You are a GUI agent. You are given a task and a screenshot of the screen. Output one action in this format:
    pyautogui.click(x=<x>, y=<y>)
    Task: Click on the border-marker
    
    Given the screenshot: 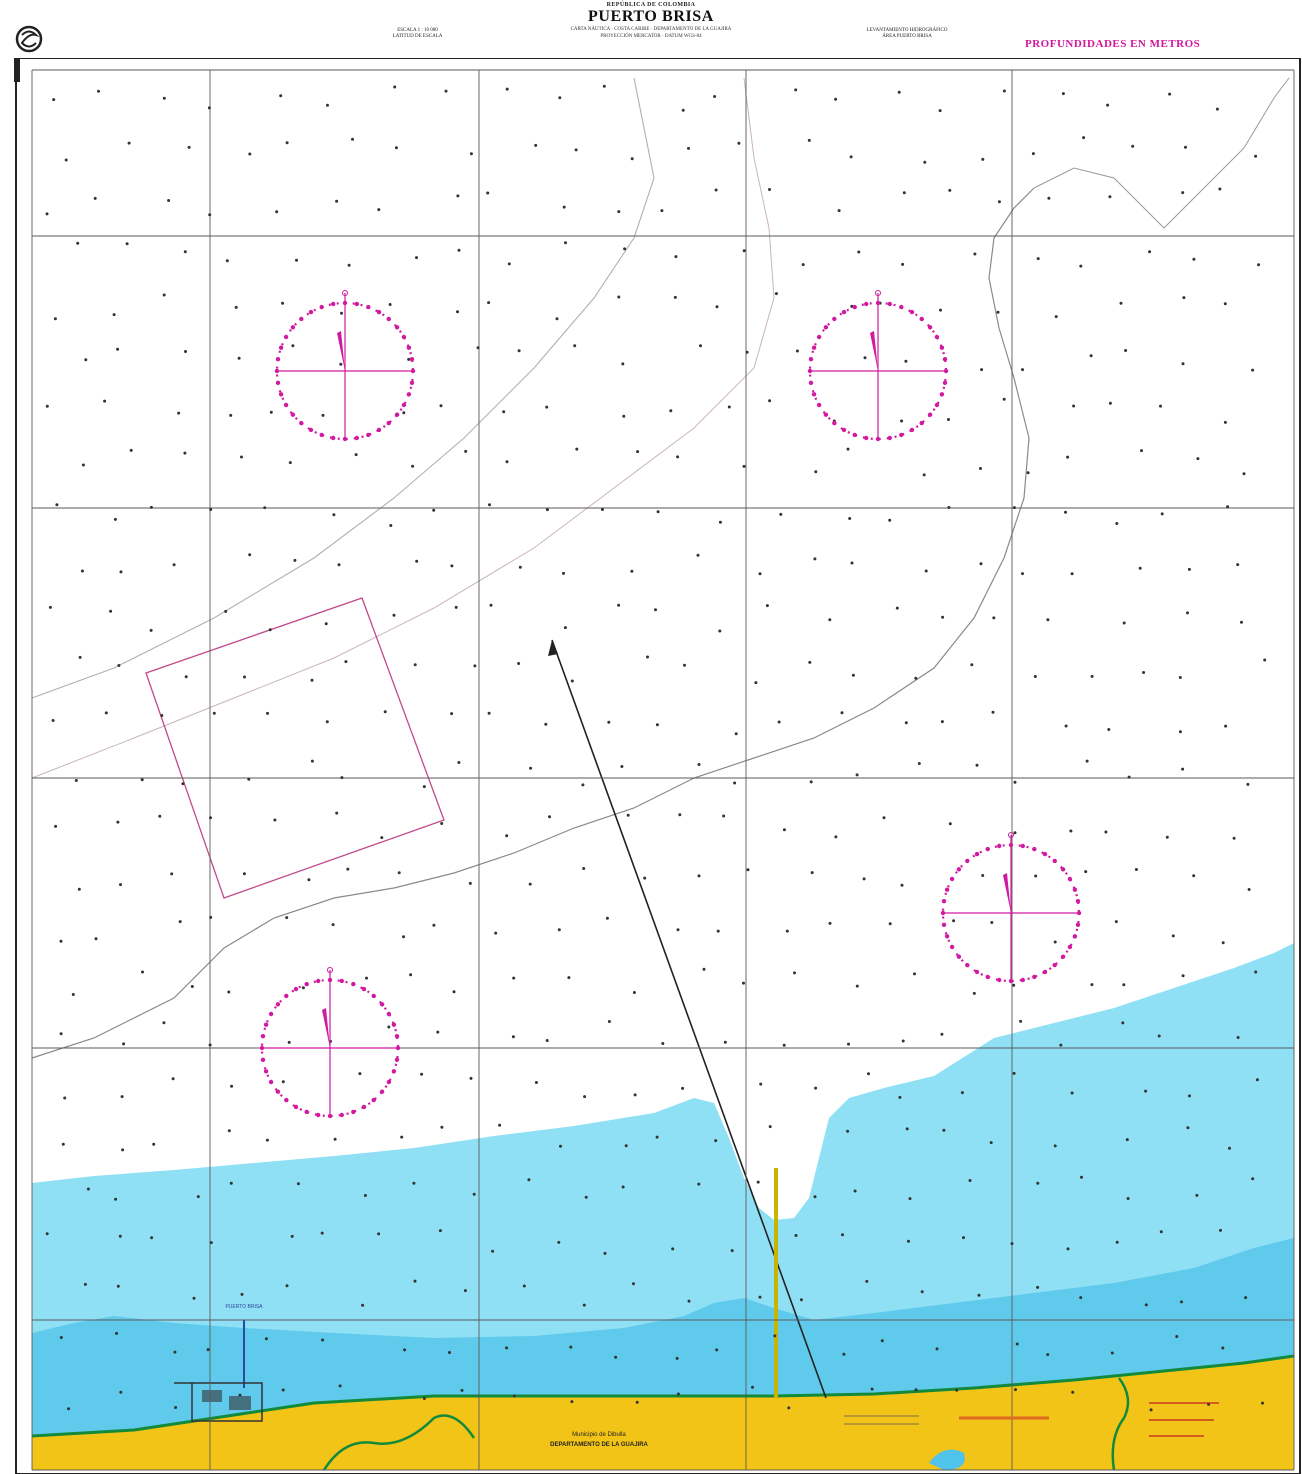 What is the action you would take?
    pyautogui.click(x=17, y=70)
    